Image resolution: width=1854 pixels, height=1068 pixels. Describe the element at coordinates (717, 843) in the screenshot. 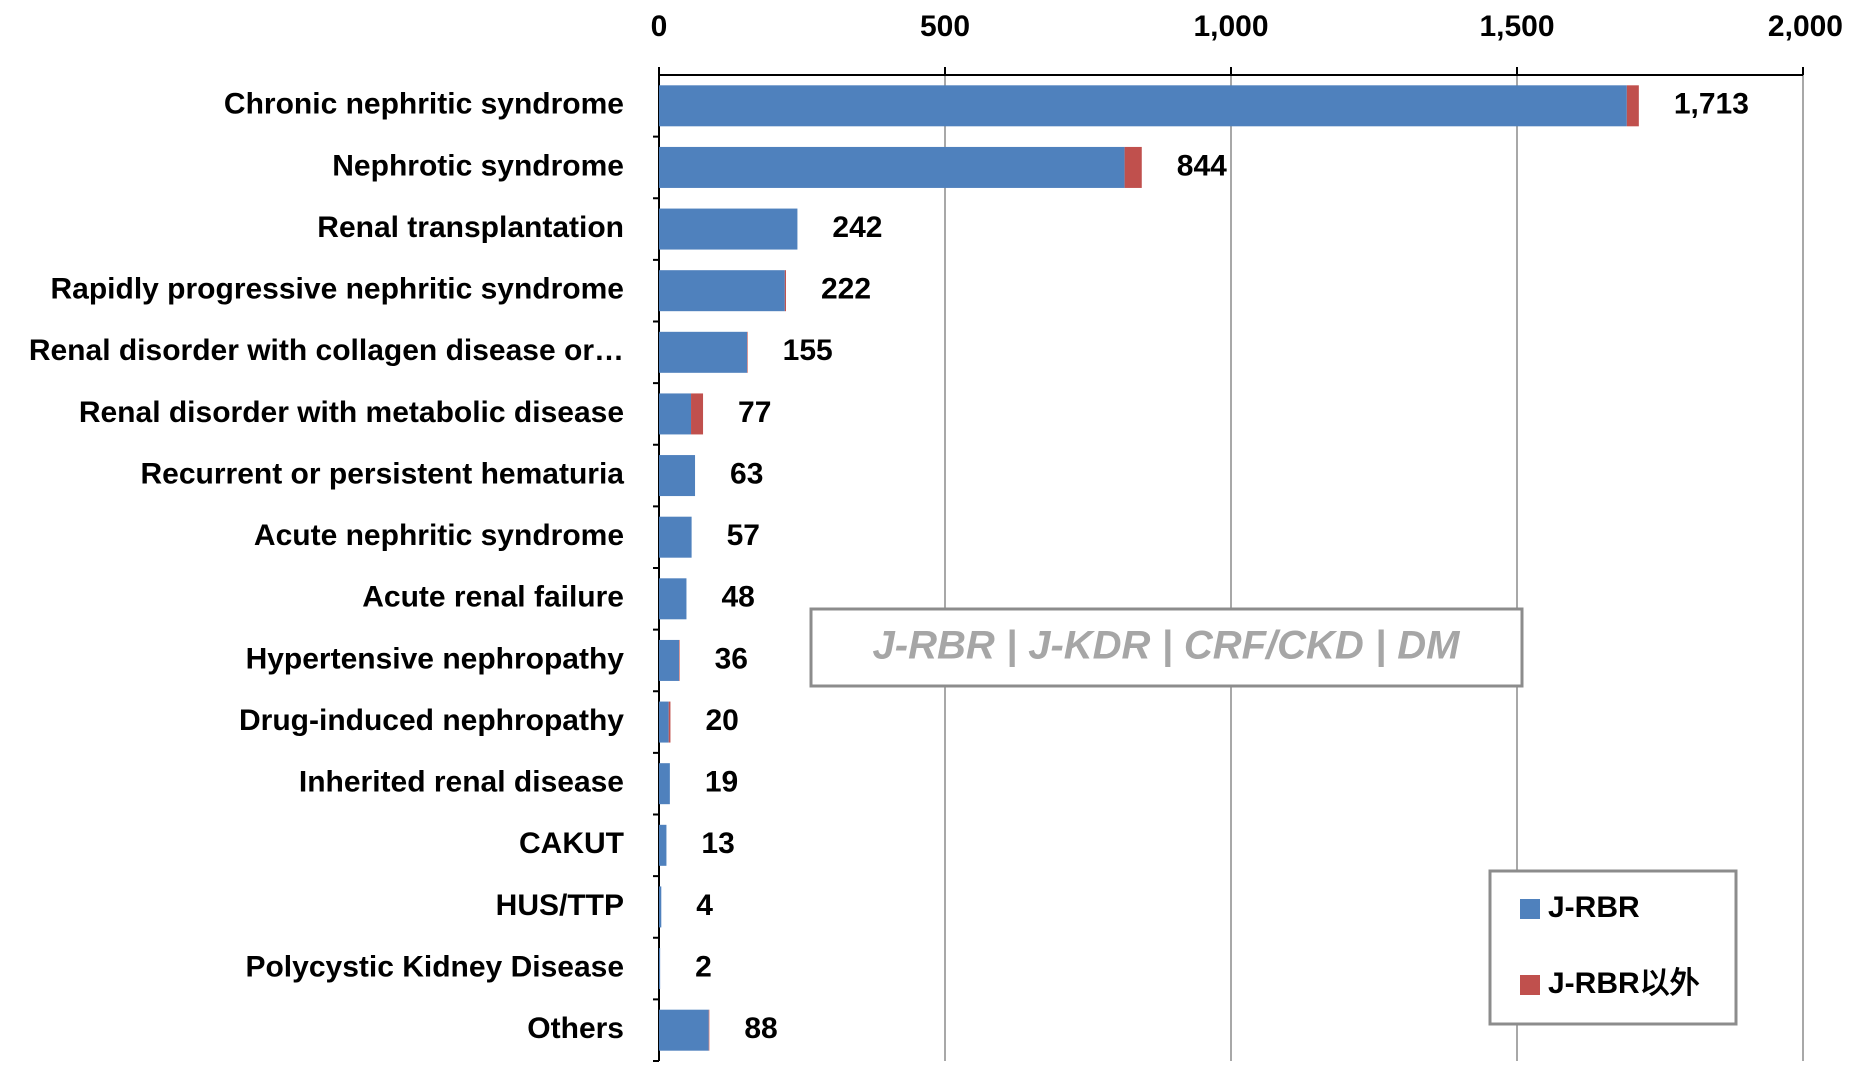

I see `data-label: 13` at that location.